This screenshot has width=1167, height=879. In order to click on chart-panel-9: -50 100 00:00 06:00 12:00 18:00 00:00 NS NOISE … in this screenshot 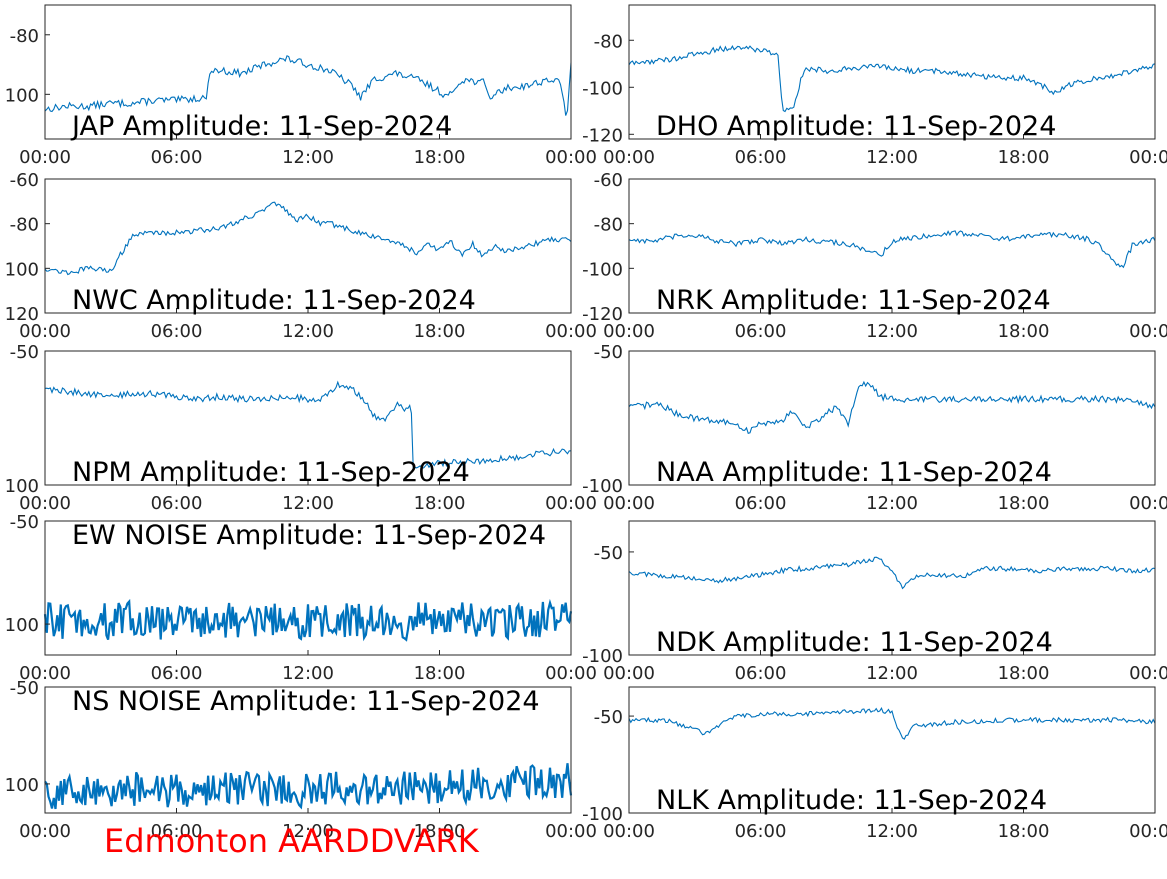, I will do `click(301, 760)`.